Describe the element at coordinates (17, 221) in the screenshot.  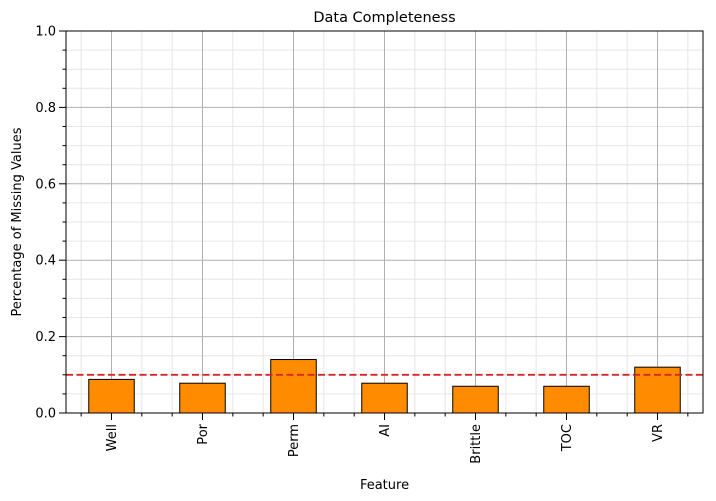
I see `y-axis-label: Percentage of Missing Values` at that location.